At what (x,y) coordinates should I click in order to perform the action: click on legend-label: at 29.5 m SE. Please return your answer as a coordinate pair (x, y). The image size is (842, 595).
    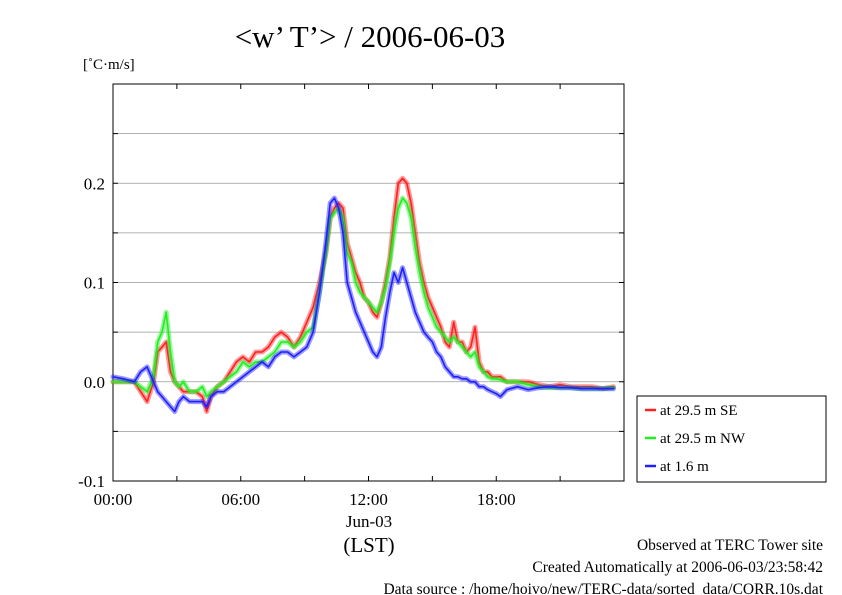
    Looking at the image, I should click on (699, 411).